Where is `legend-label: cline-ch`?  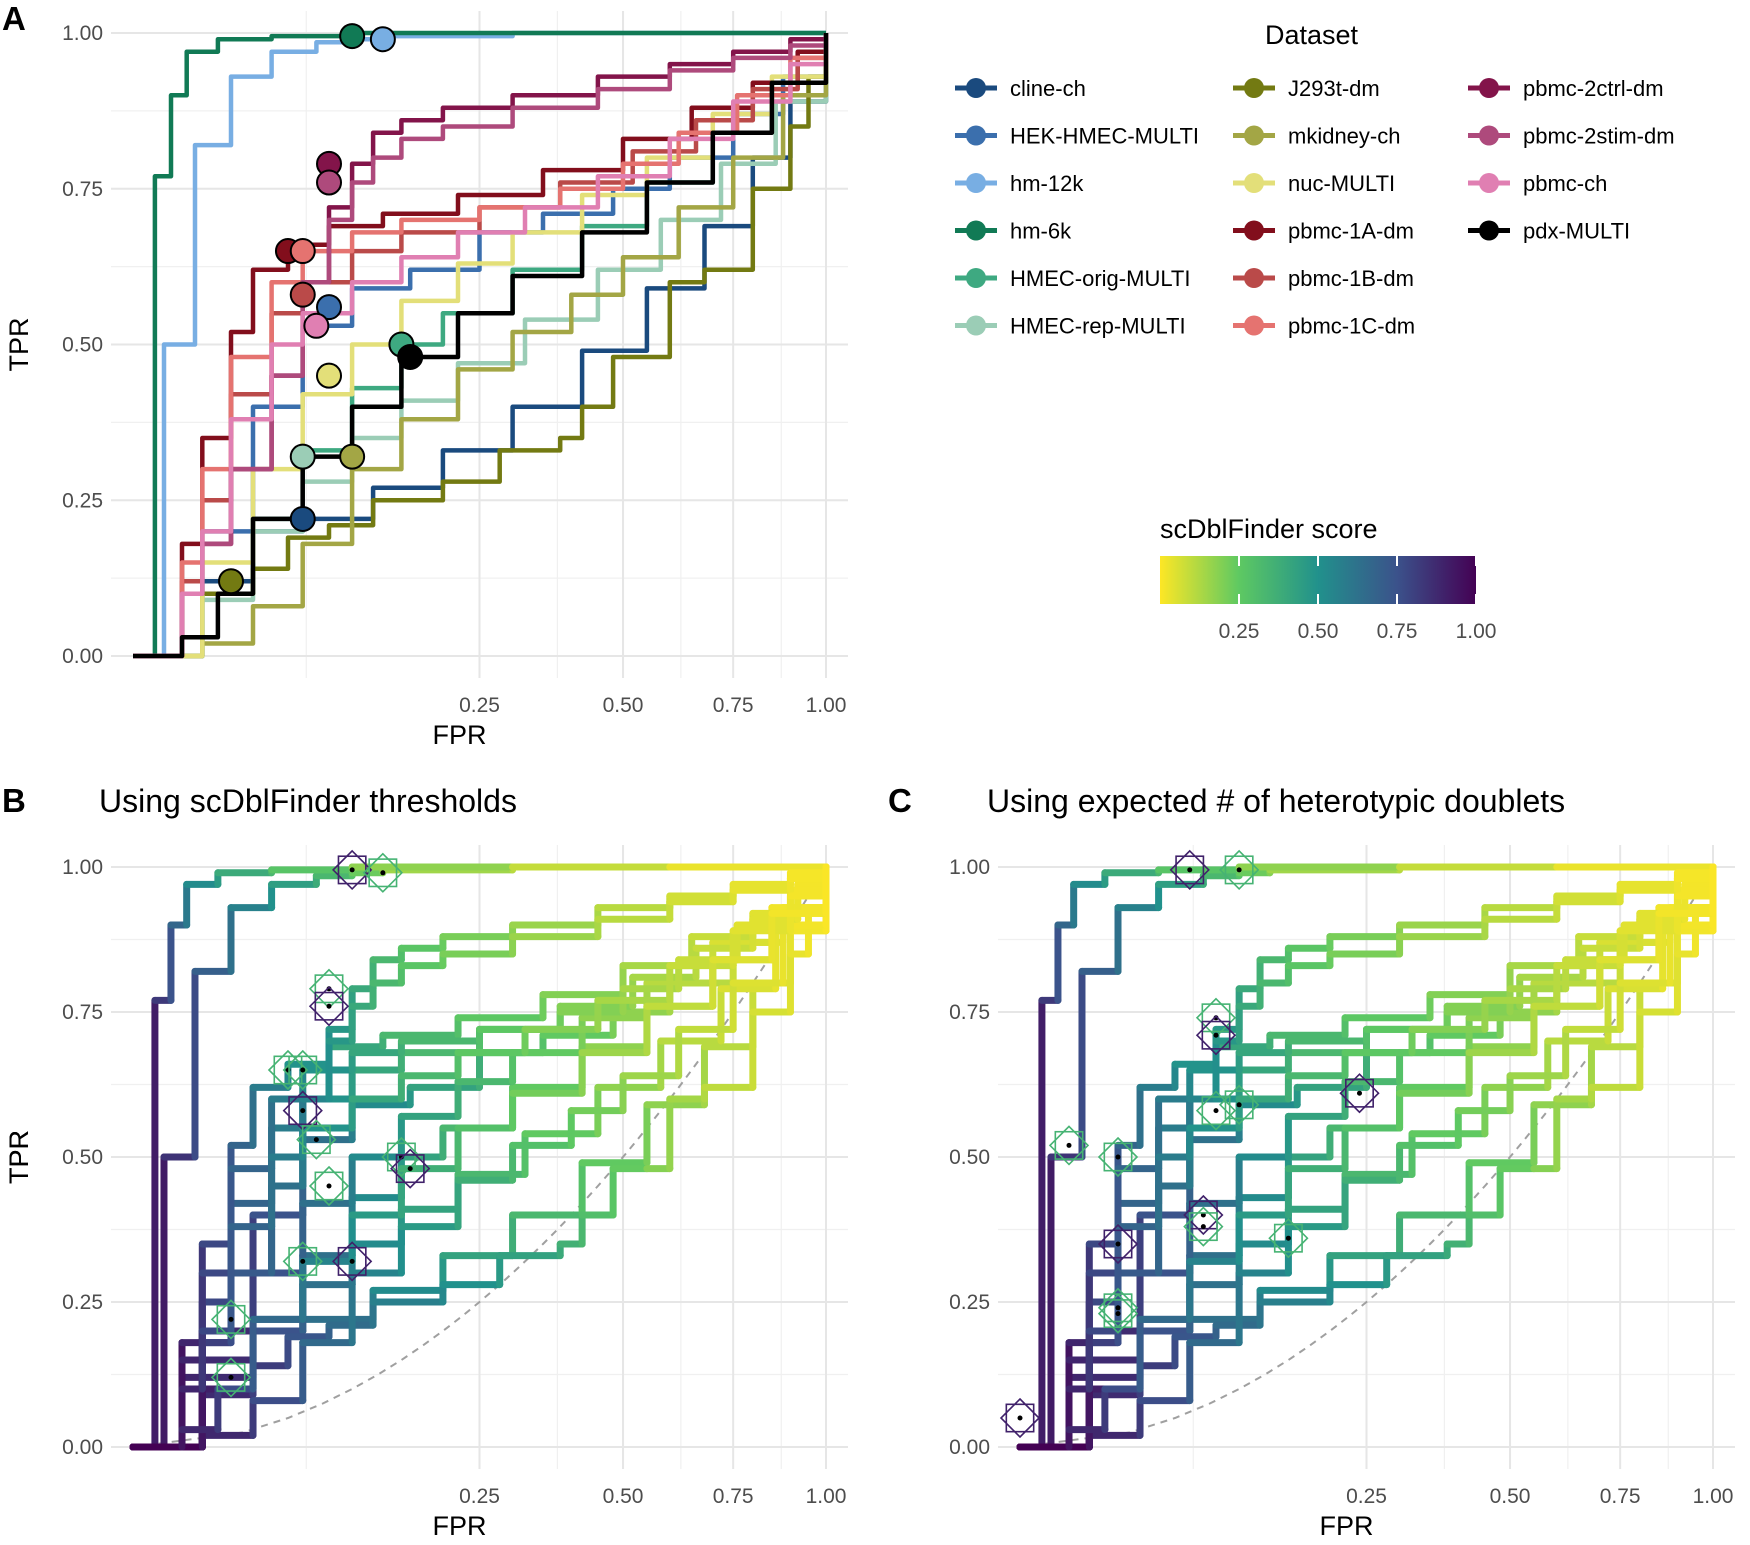
legend-label: cline-ch is located at coordinates (1048, 88).